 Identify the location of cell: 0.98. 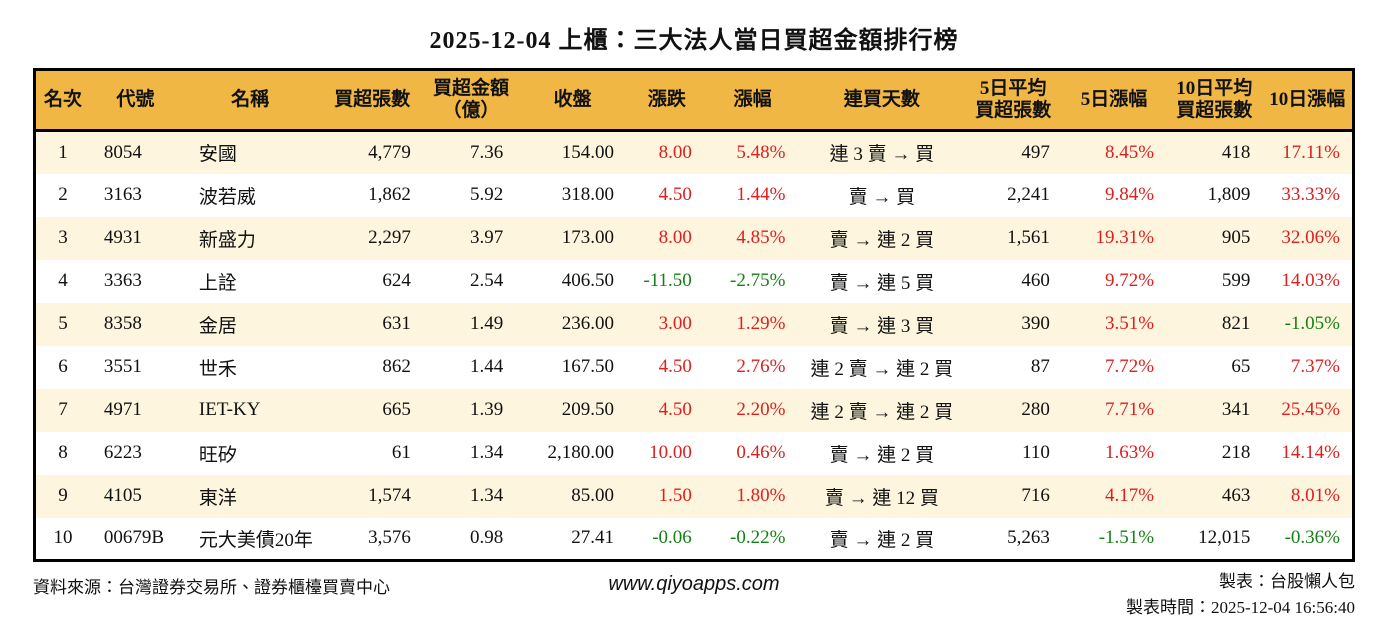
(471, 539).